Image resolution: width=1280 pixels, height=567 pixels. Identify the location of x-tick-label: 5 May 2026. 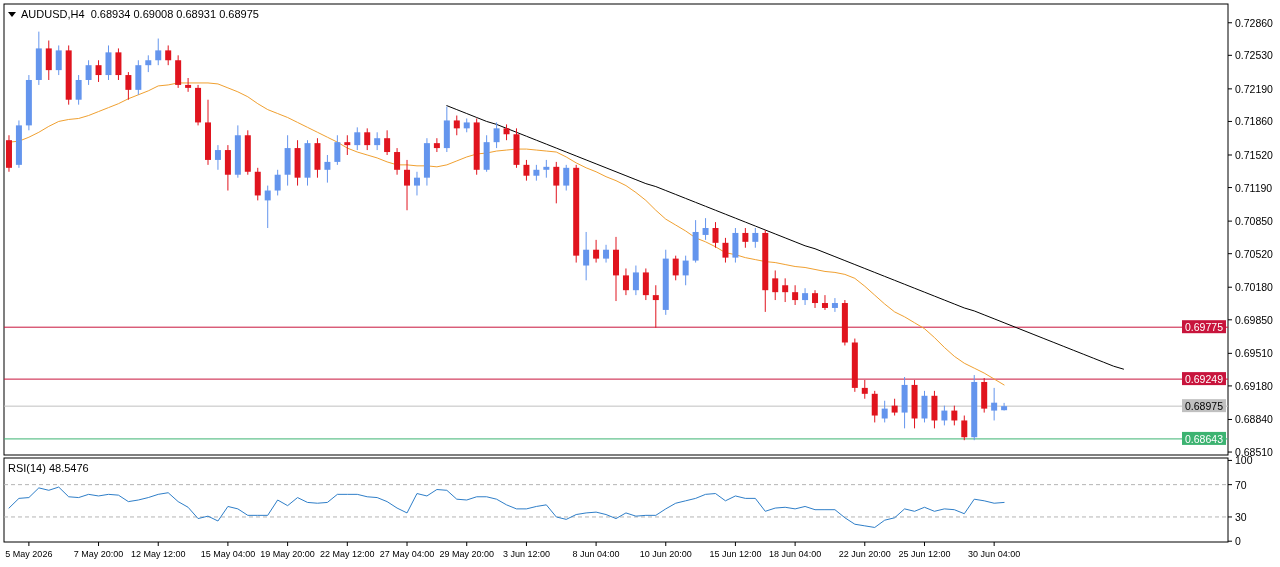
(29, 554).